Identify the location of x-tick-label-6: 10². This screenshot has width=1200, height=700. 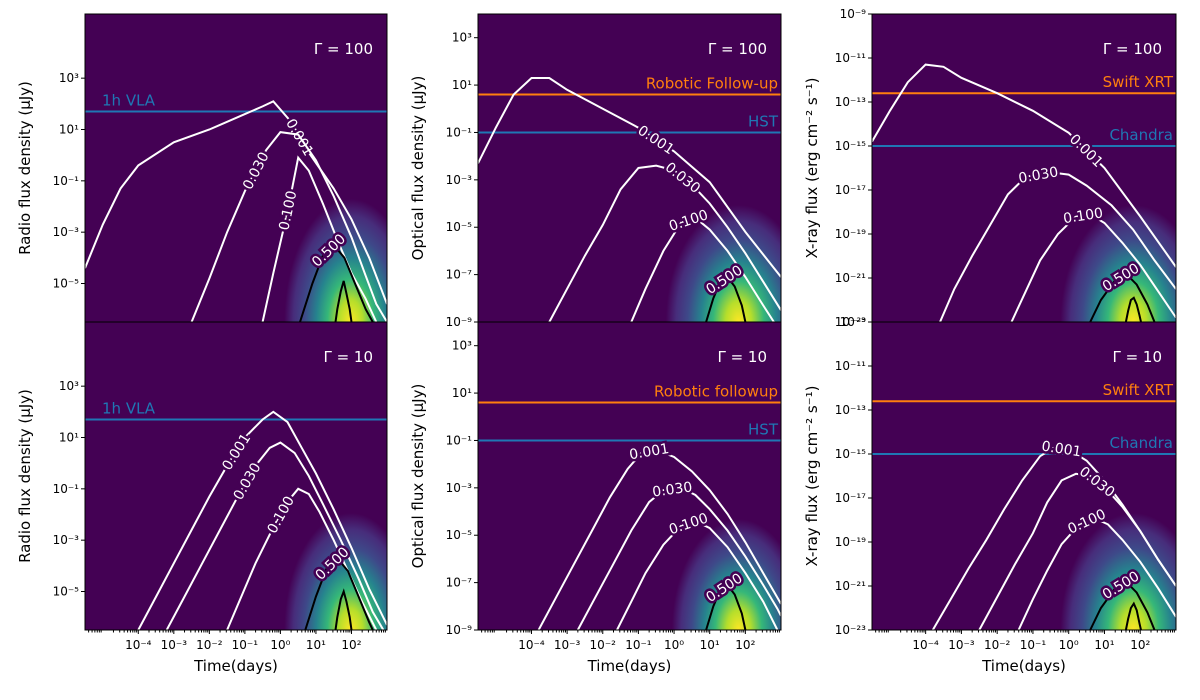
(1140, 645).